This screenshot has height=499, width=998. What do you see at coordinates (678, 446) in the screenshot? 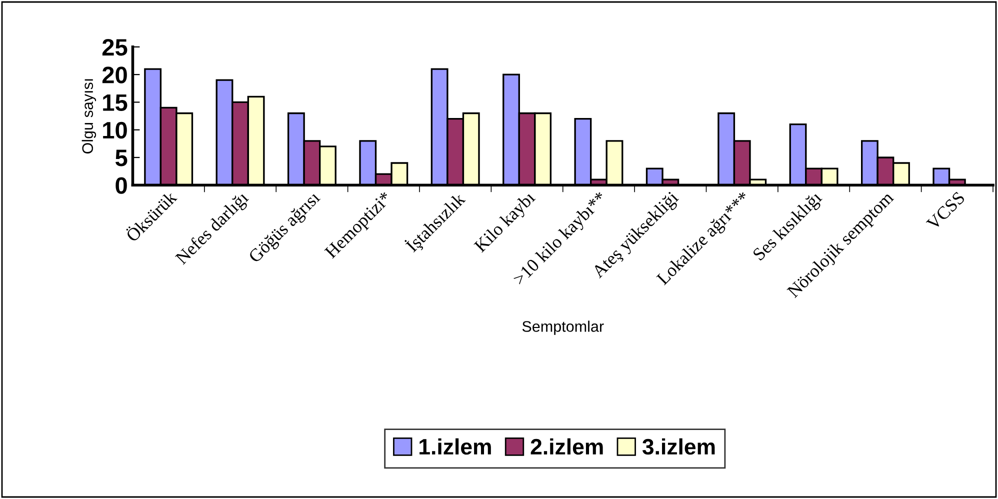
I see `legend-label: 3.izlem` at bounding box center [678, 446].